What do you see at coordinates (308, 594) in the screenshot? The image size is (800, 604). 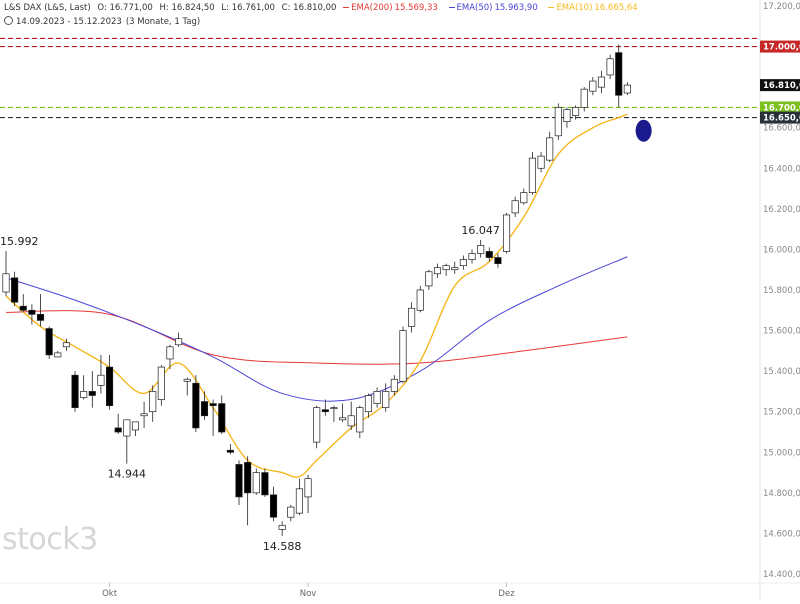 I see `x-tick-label: Nov` at bounding box center [308, 594].